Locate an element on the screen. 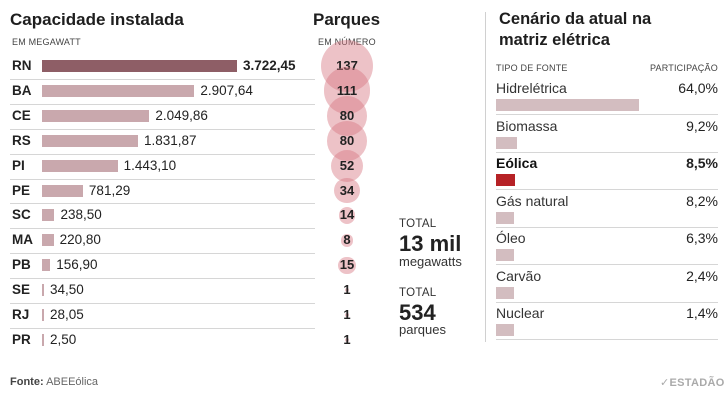 This screenshot has width=728, height=402. state-label: RN is located at coordinates (22, 65).